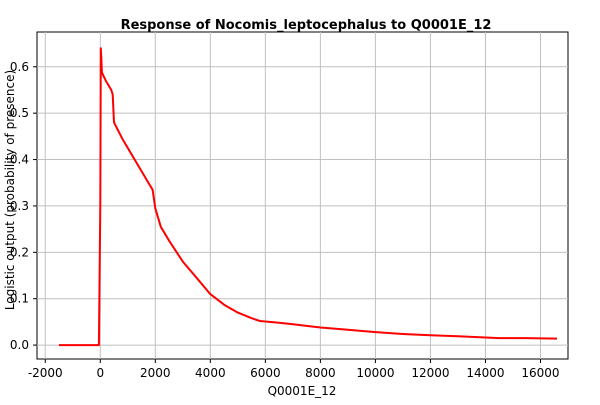  I want to click on x-axis-label: Q0001E_12, so click(302, 391).